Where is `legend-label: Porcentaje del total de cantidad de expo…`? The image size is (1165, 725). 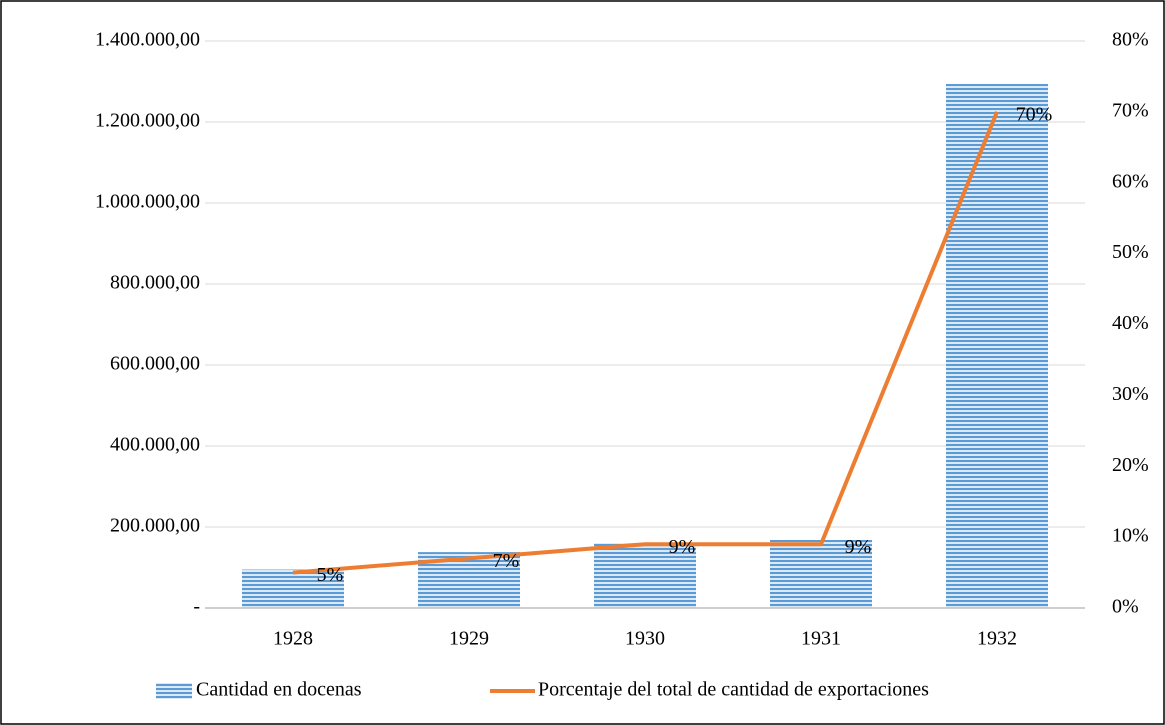
legend-label: Porcentaje del total de cantidad de expo… is located at coordinates (733, 690).